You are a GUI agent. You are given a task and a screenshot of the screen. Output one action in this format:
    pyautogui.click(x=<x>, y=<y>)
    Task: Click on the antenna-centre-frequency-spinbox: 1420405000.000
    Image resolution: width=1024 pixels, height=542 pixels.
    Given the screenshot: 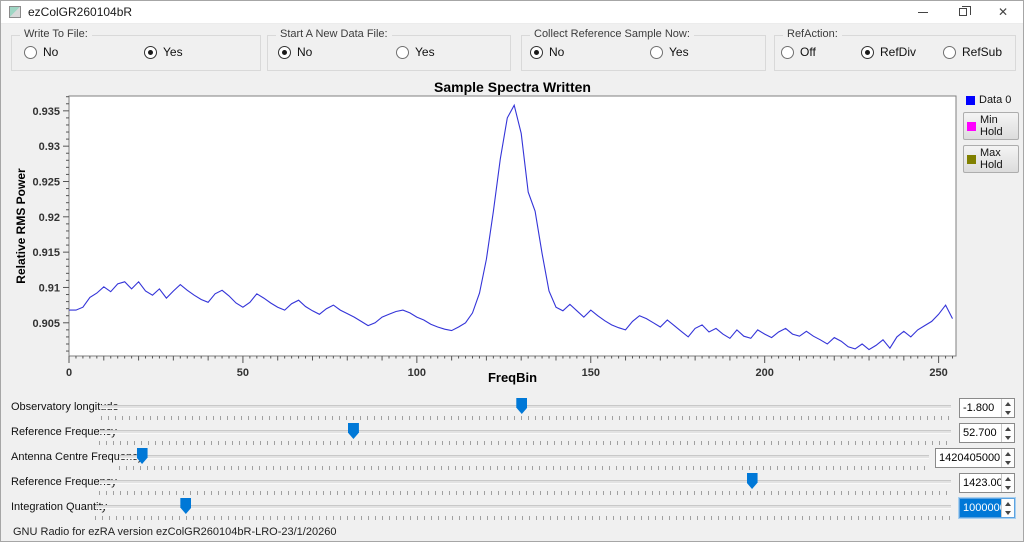 What is the action you would take?
    pyautogui.click(x=975, y=458)
    